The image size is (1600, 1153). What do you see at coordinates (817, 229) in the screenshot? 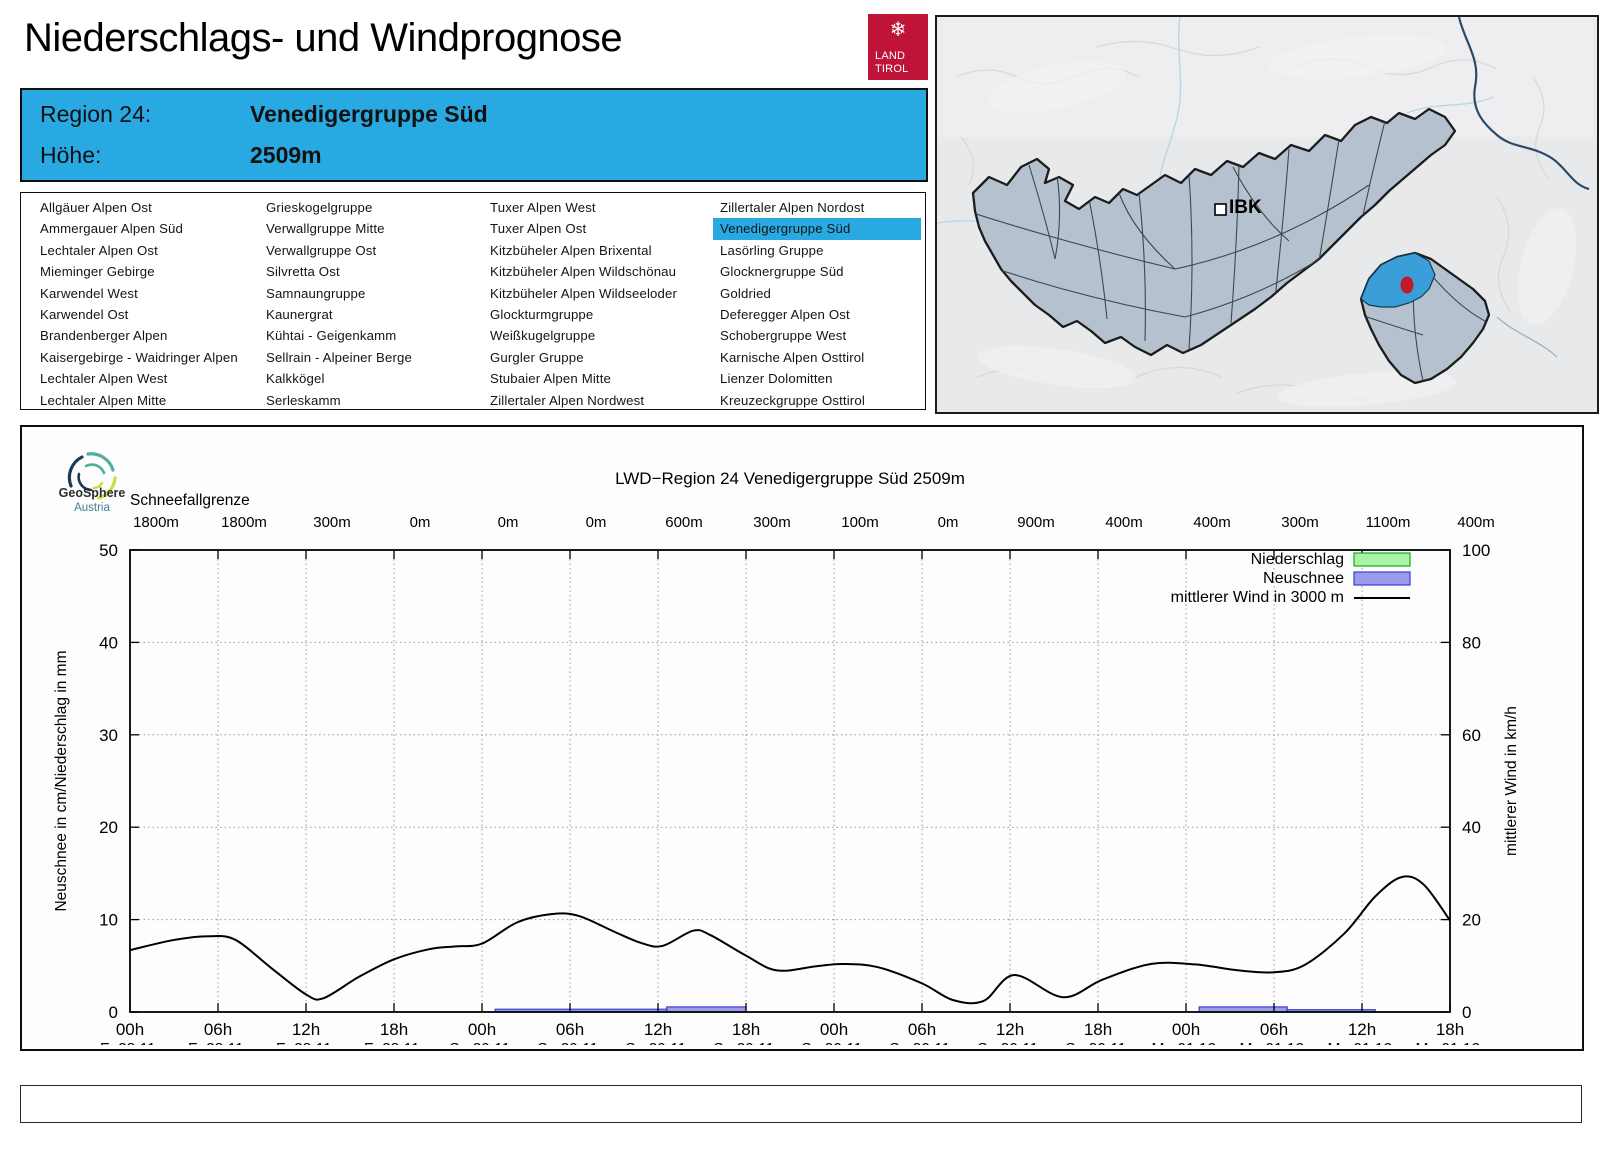
I see `region-list-item: Venedigergruppe Süd` at bounding box center [817, 229].